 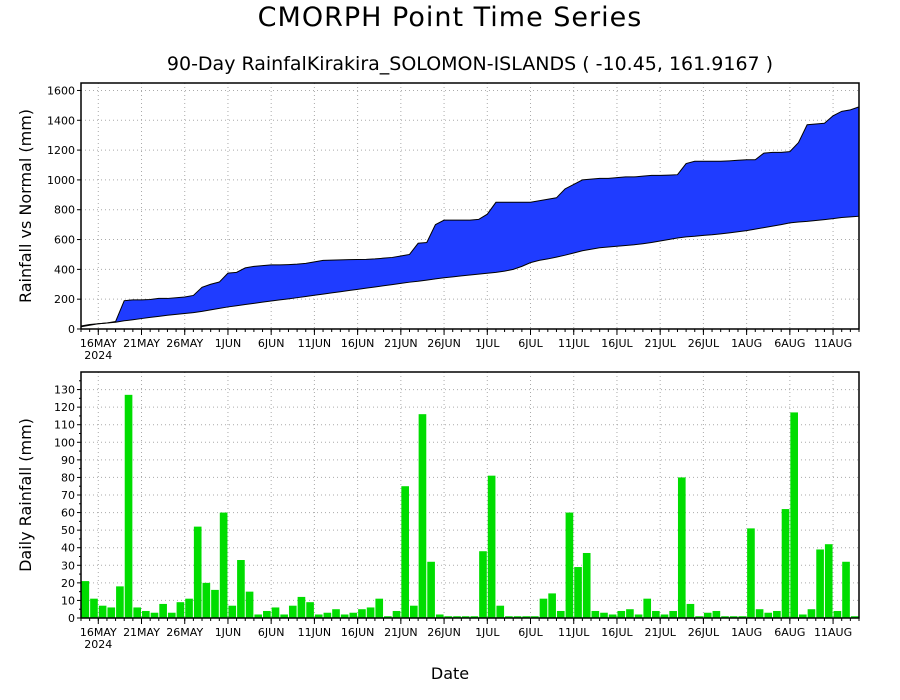 I want to click on bottom-x-tick-label: 16JUL, so click(x=617, y=632).